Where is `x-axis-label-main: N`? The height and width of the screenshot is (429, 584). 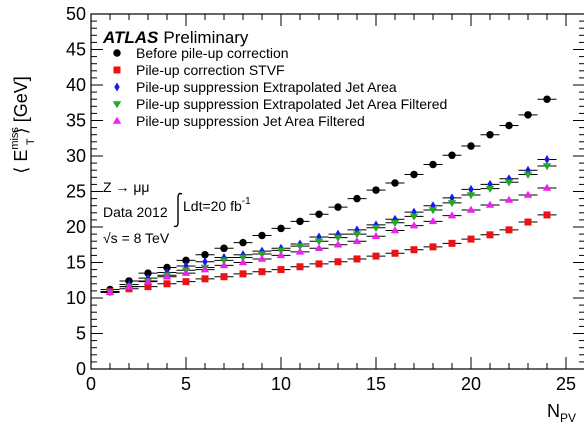
x-axis-label-main: N is located at coordinates (553, 411).